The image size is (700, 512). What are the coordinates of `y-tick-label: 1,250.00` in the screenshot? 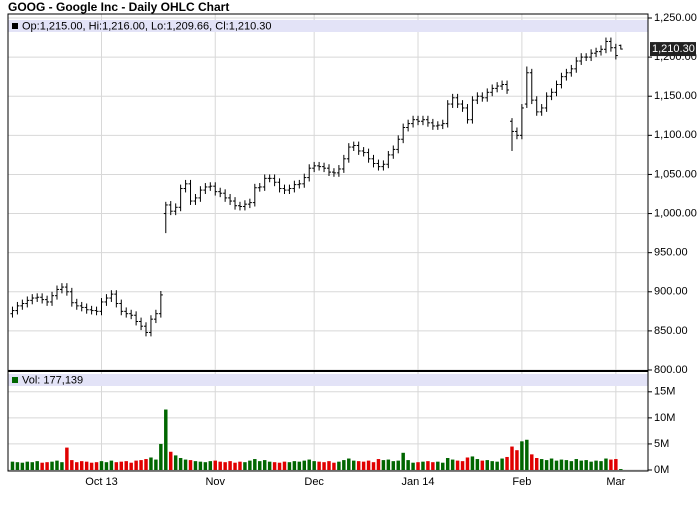 It's located at (675, 18).